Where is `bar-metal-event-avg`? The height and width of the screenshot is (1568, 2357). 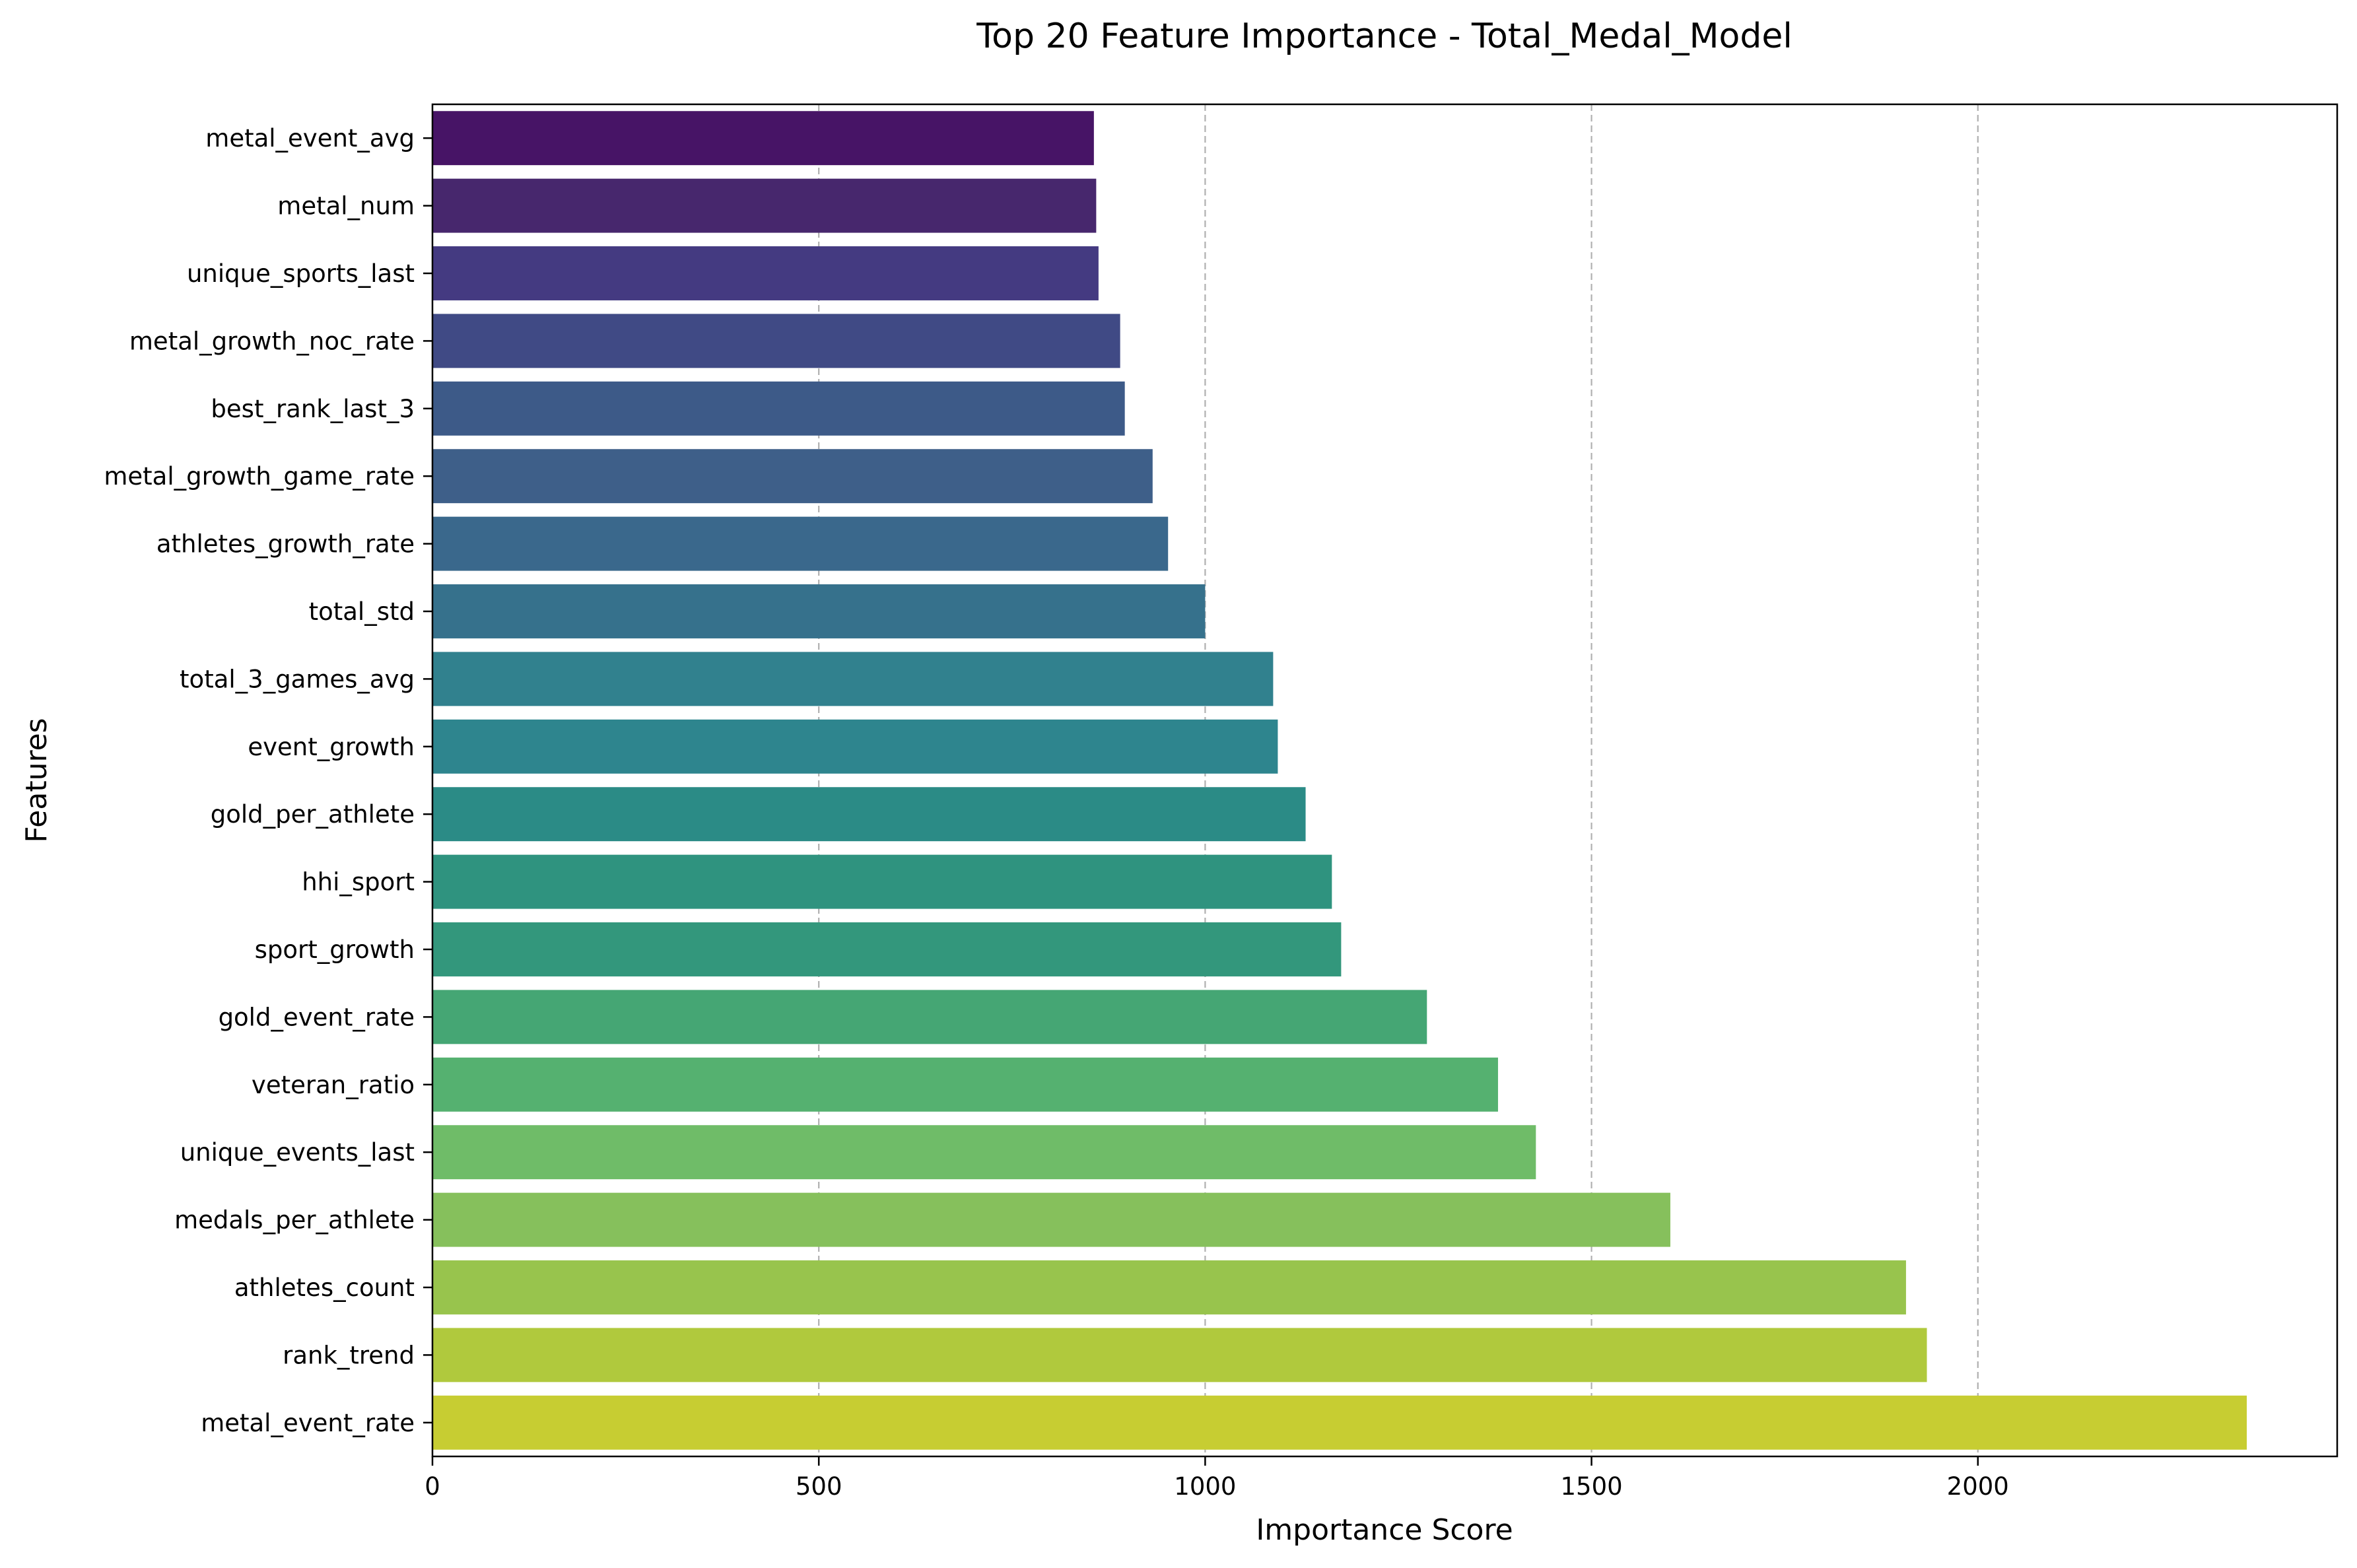
bar-metal-event-avg is located at coordinates (763, 138).